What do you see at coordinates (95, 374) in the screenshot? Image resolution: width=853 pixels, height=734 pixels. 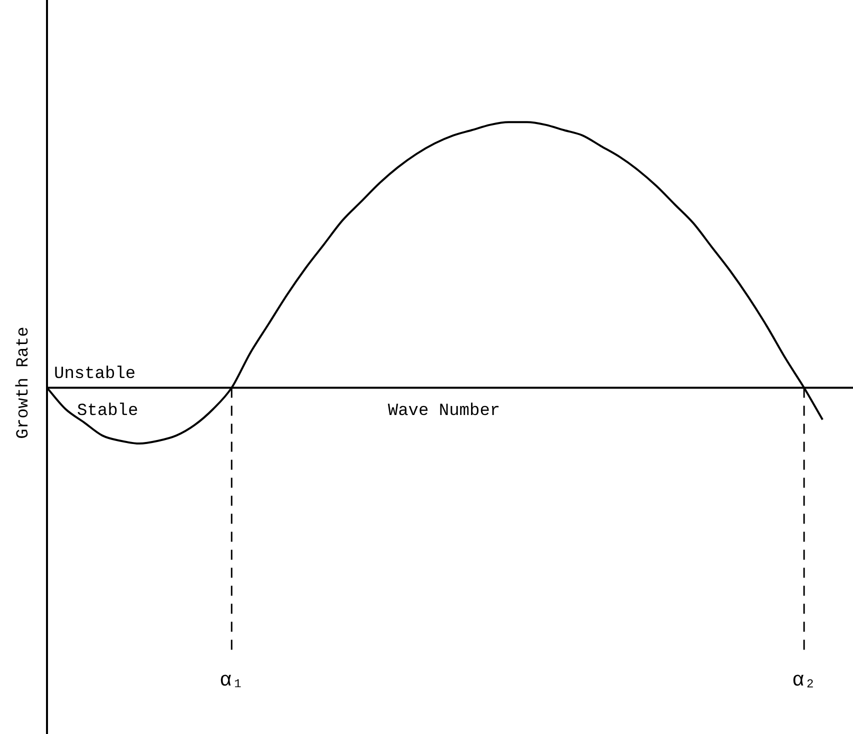 I see `annotation: Unstable` at bounding box center [95, 374].